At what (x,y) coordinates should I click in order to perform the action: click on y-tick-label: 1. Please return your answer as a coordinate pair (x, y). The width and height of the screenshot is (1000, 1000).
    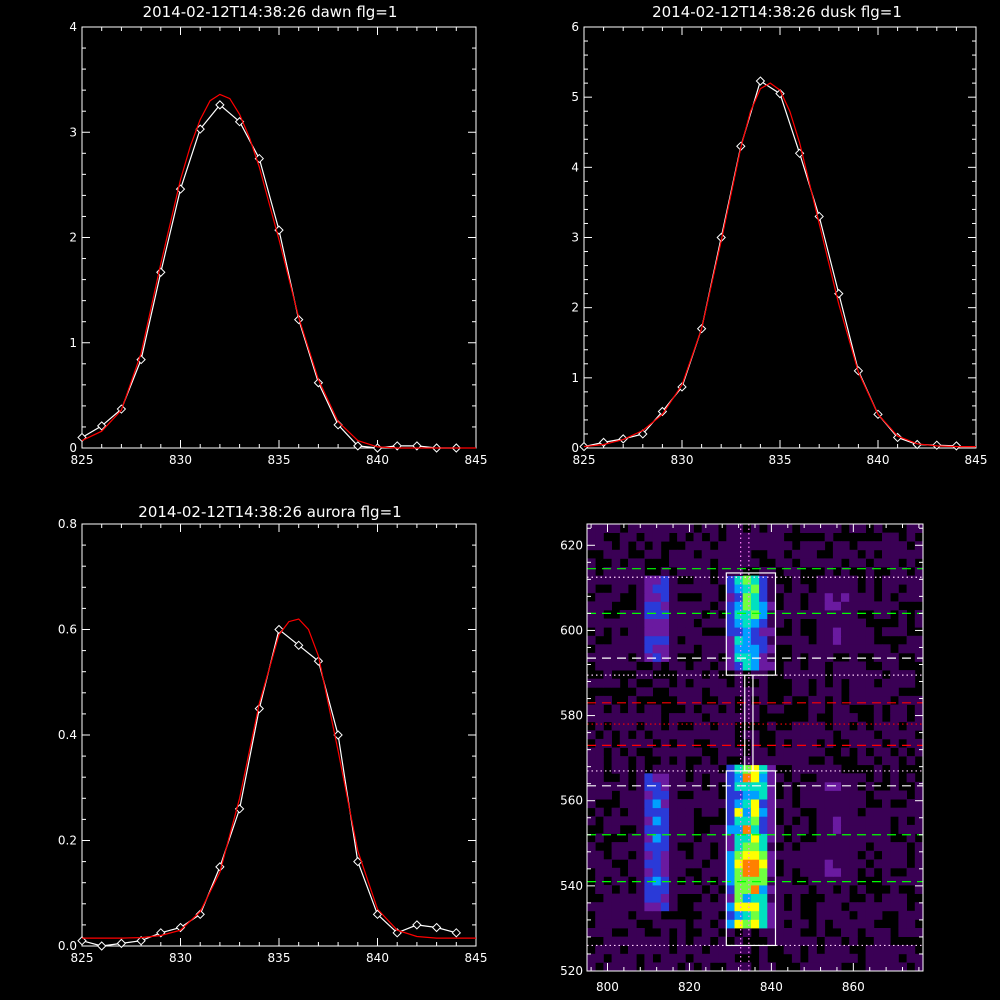
    Looking at the image, I should click on (73, 343).